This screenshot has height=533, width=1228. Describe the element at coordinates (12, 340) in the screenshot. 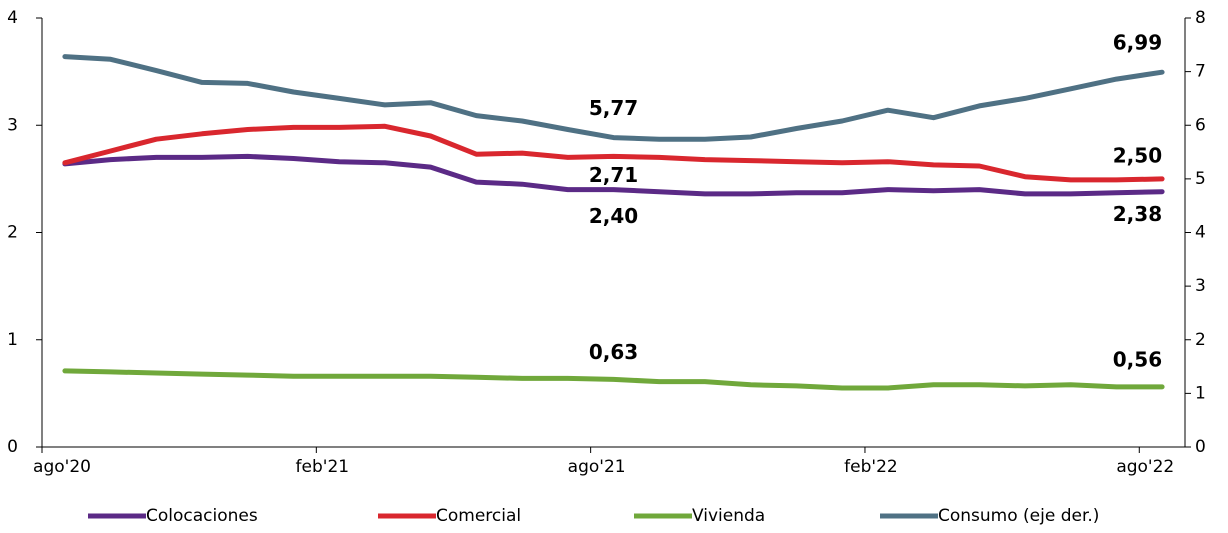

I see `y-tick-label: 1` at that location.